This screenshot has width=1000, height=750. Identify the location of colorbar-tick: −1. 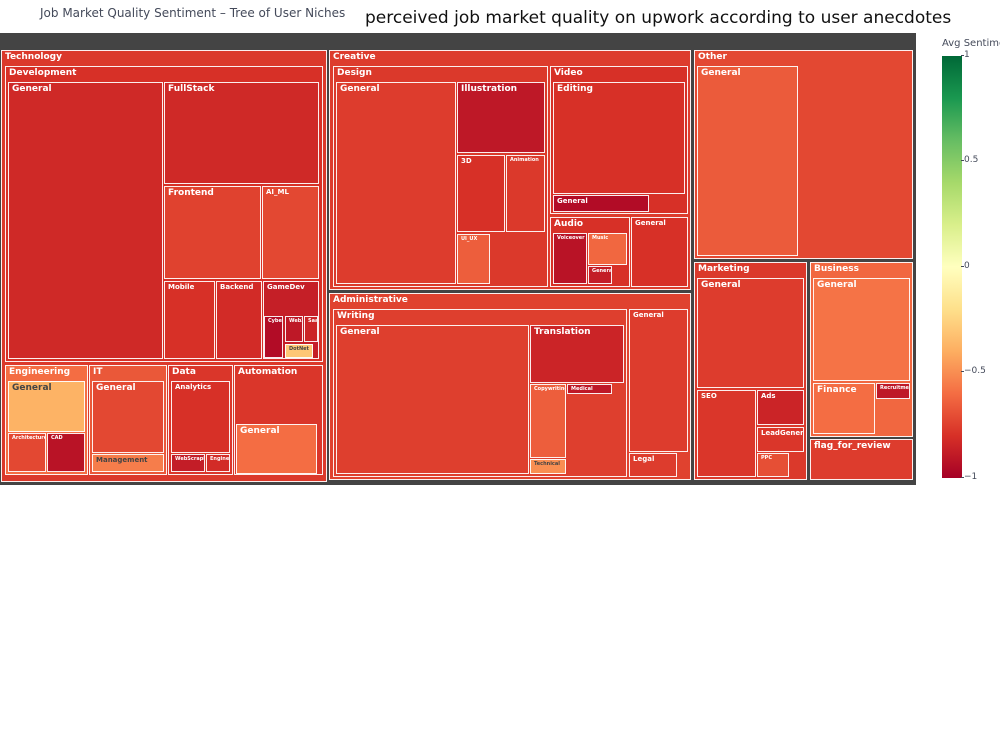
(969, 477).